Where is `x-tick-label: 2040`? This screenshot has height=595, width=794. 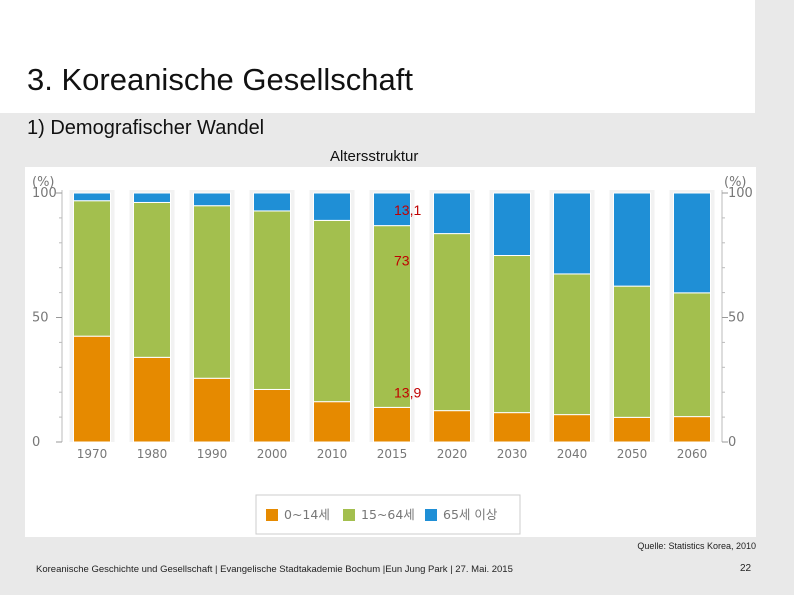 x-tick-label: 2040 is located at coordinates (572, 454).